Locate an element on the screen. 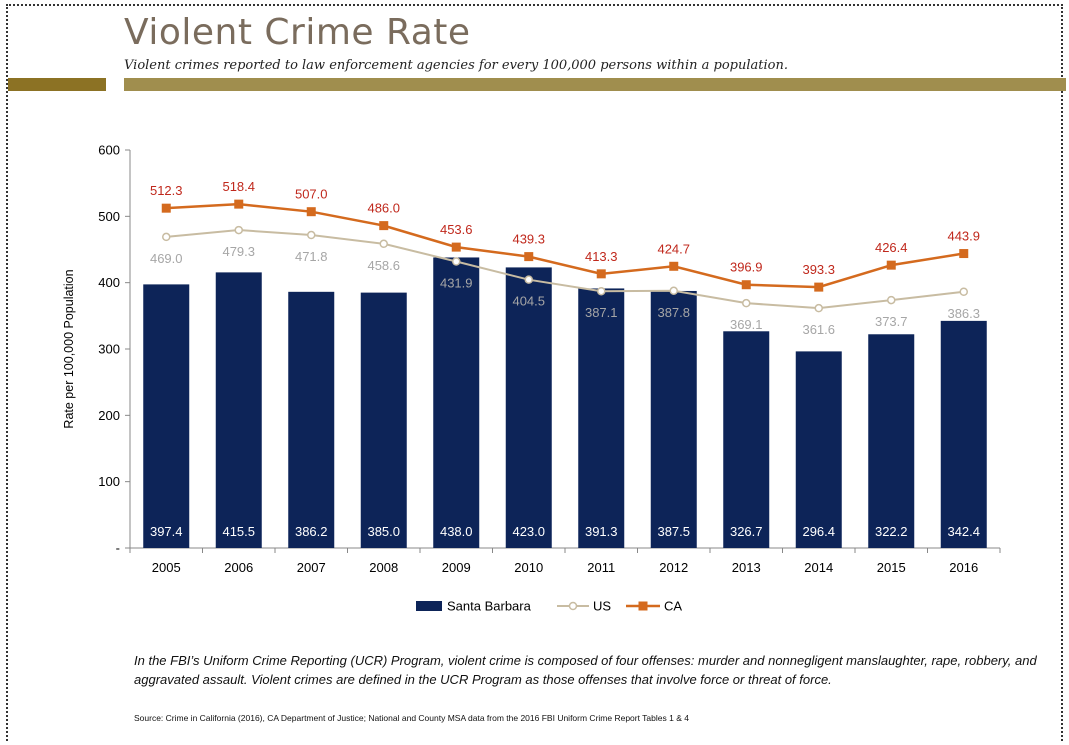 The image size is (1069, 745). x-tick-label: 2010 is located at coordinates (528, 567).